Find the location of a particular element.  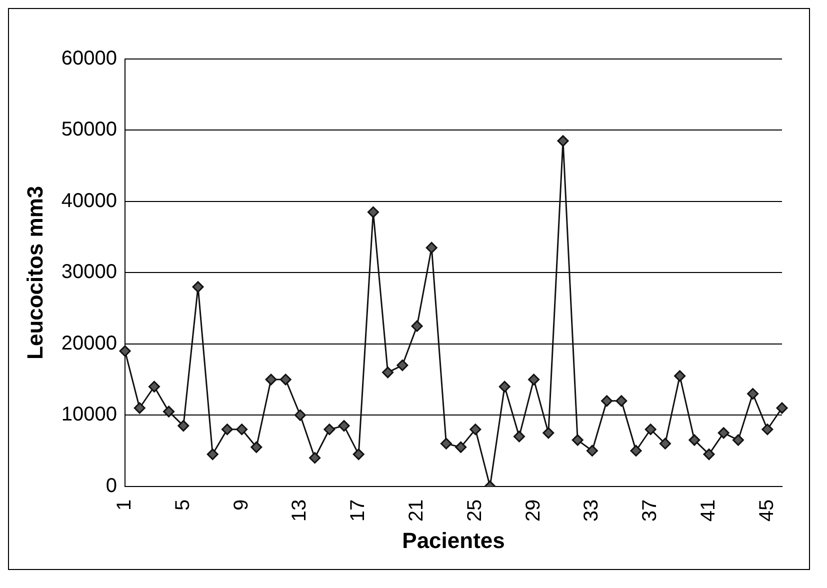

y-tick-label: 20000 is located at coordinates (89, 343).